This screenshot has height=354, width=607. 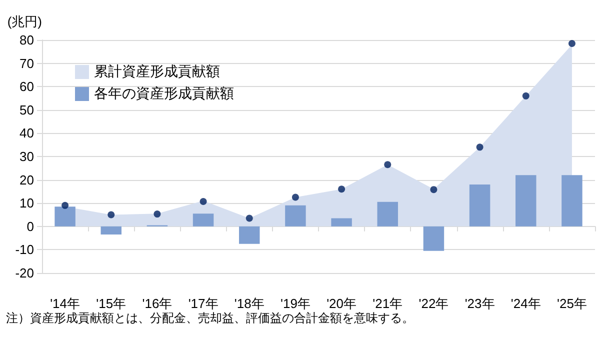 What do you see at coordinates (27, 156) in the screenshot?
I see `y-tick-label: 30` at bounding box center [27, 156].